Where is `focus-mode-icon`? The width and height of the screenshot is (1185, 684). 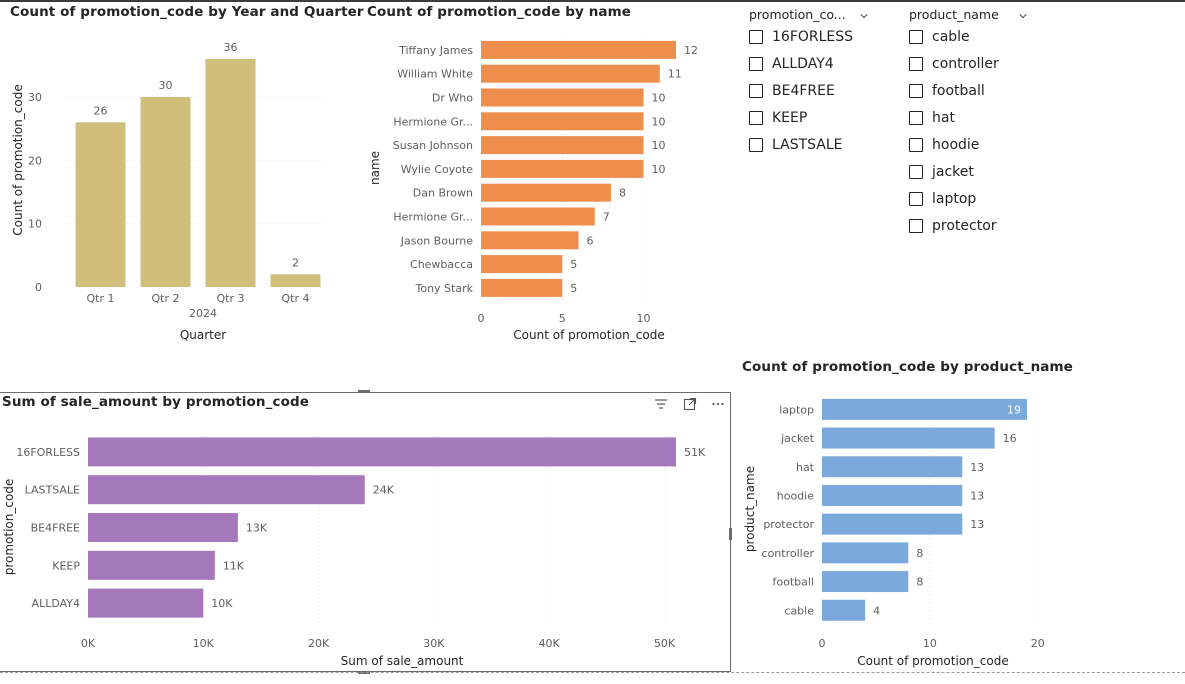
focus-mode-icon is located at coordinates (690, 404).